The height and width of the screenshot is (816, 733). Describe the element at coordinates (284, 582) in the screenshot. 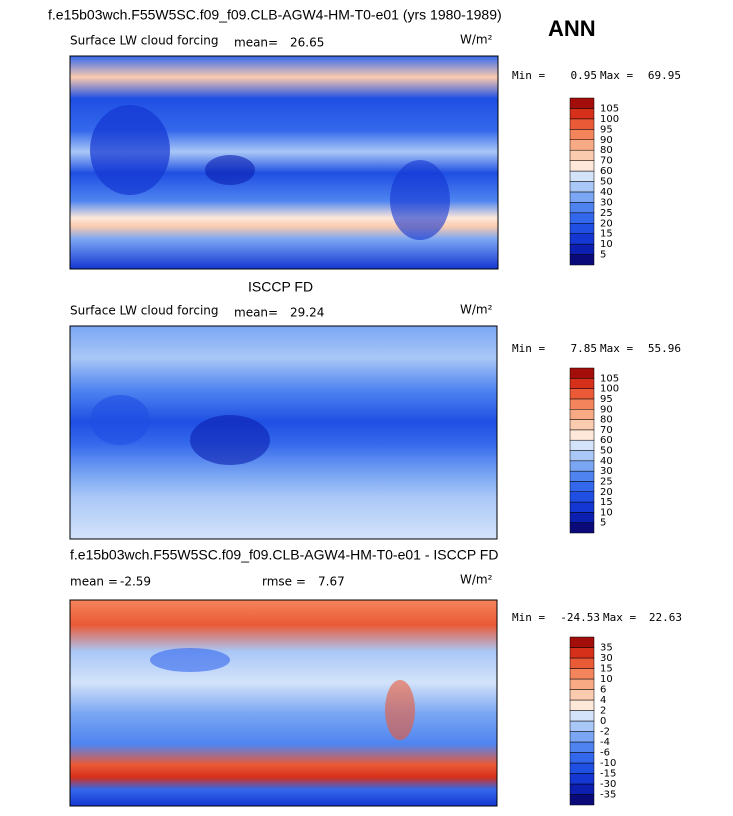

I see `rmse-label: rmse =` at that location.